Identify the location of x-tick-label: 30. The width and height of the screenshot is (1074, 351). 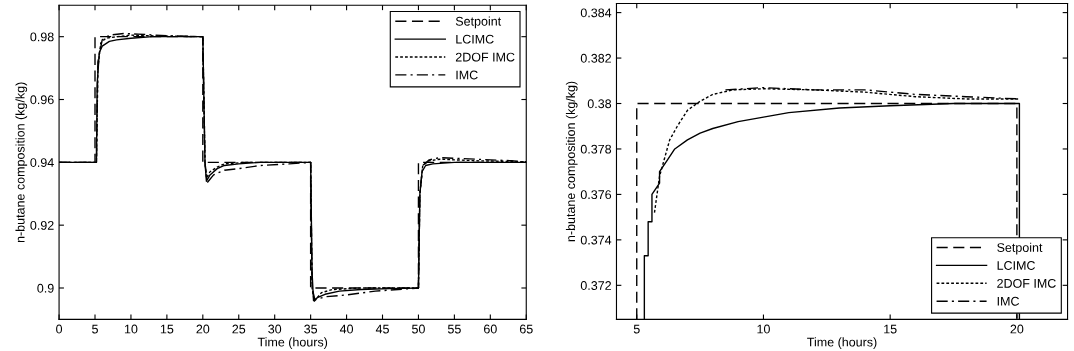
(275, 329).